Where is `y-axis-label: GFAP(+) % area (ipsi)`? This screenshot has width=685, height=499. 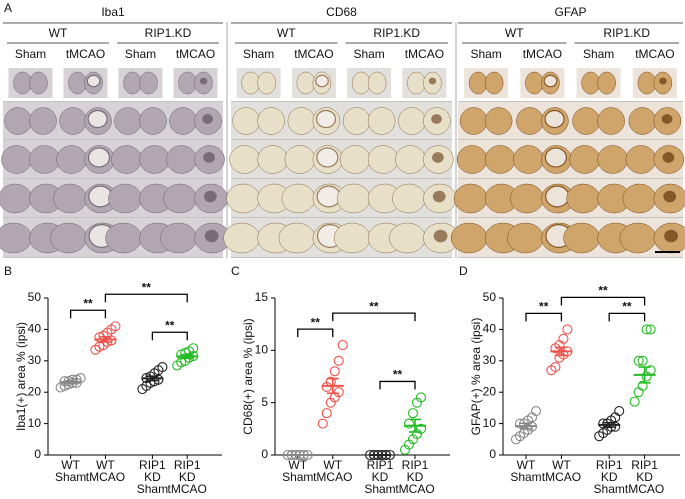 y-axis-label: GFAP(+) % area (ipsi) is located at coordinates (476, 377).